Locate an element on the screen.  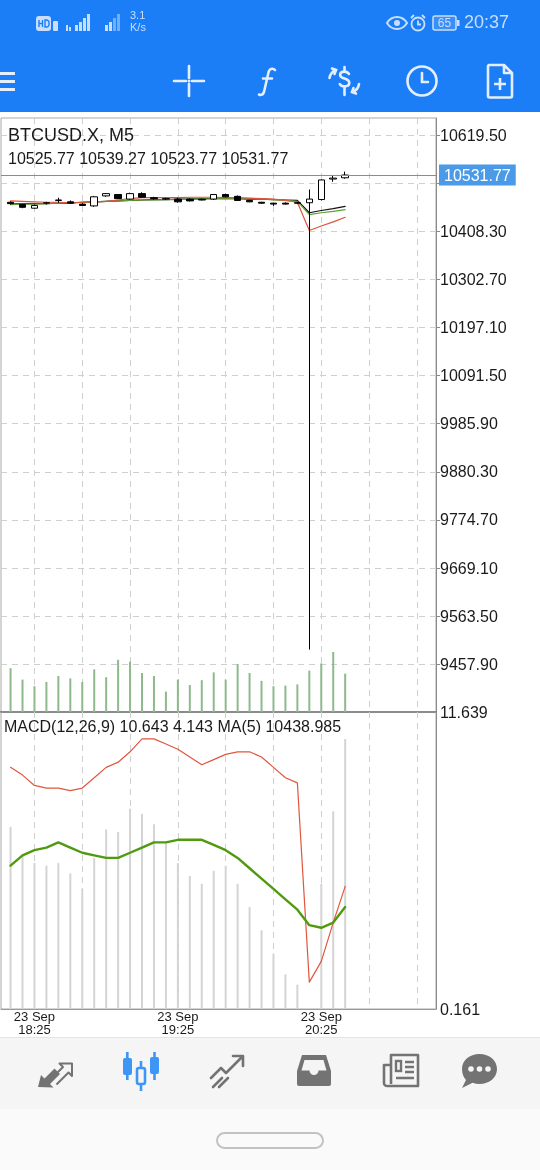
y-tick-label: 9985.90 is located at coordinates (469, 424).